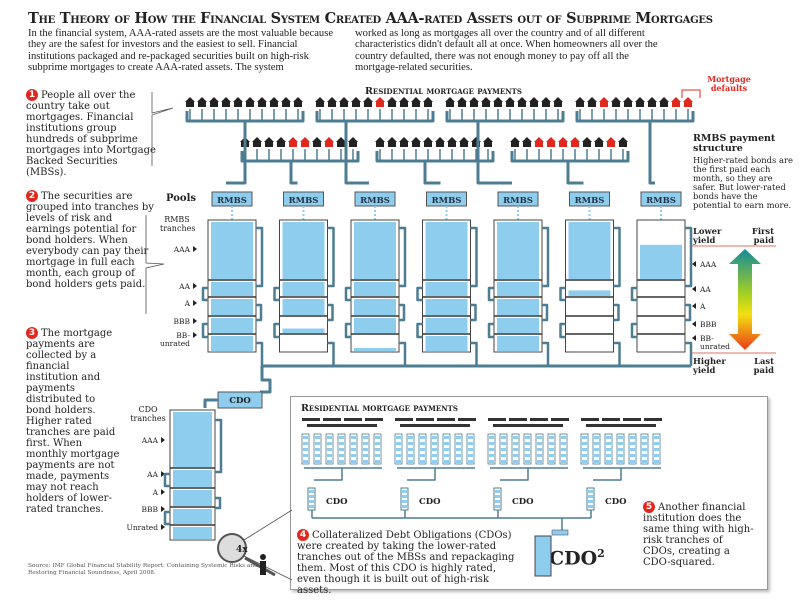 The height and width of the screenshot is (600, 800). Describe the element at coordinates (745, 299) in the screenshot. I see `yield-arrow-icon` at that location.